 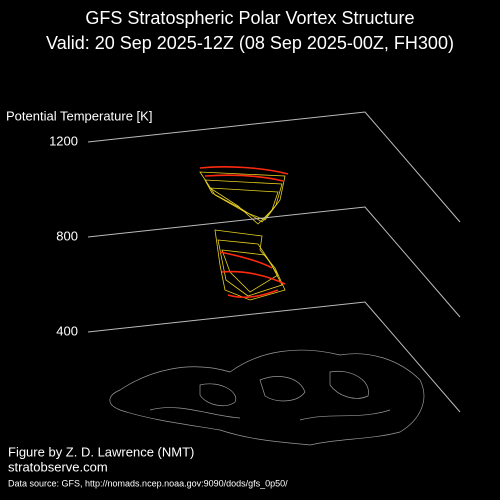 What do you see at coordinates (67, 330) in the screenshot?
I see `y-tick-label: 400` at bounding box center [67, 330].